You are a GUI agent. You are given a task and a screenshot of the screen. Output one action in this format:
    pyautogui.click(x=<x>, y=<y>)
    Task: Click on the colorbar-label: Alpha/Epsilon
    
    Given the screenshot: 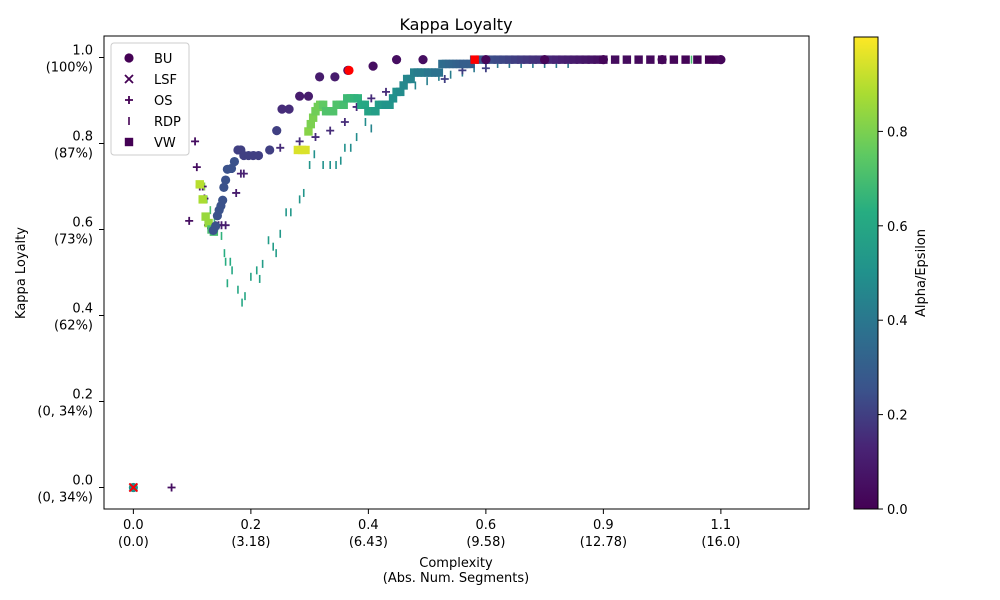 What is the action you would take?
    pyautogui.click(x=921, y=273)
    